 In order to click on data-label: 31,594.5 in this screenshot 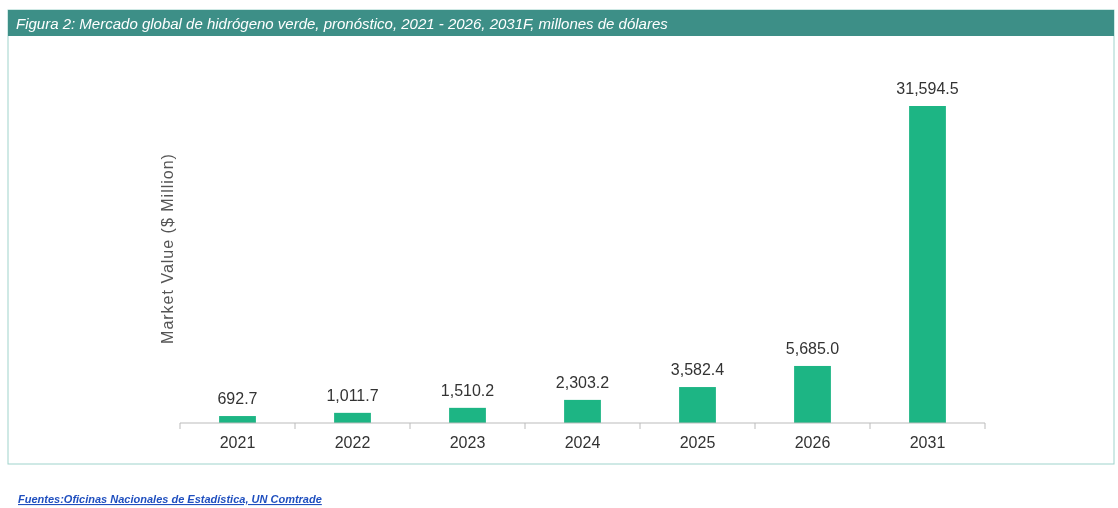, I will do `click(927, 88)`.